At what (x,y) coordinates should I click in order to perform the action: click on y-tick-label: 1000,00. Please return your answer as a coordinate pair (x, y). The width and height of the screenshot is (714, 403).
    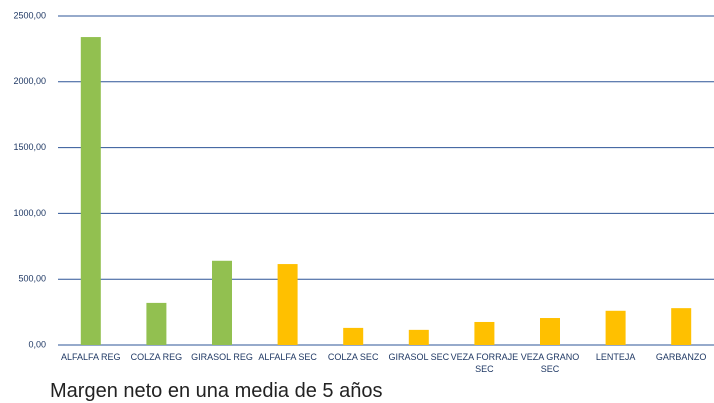
    Looking at the image, I should click on (29, 213).